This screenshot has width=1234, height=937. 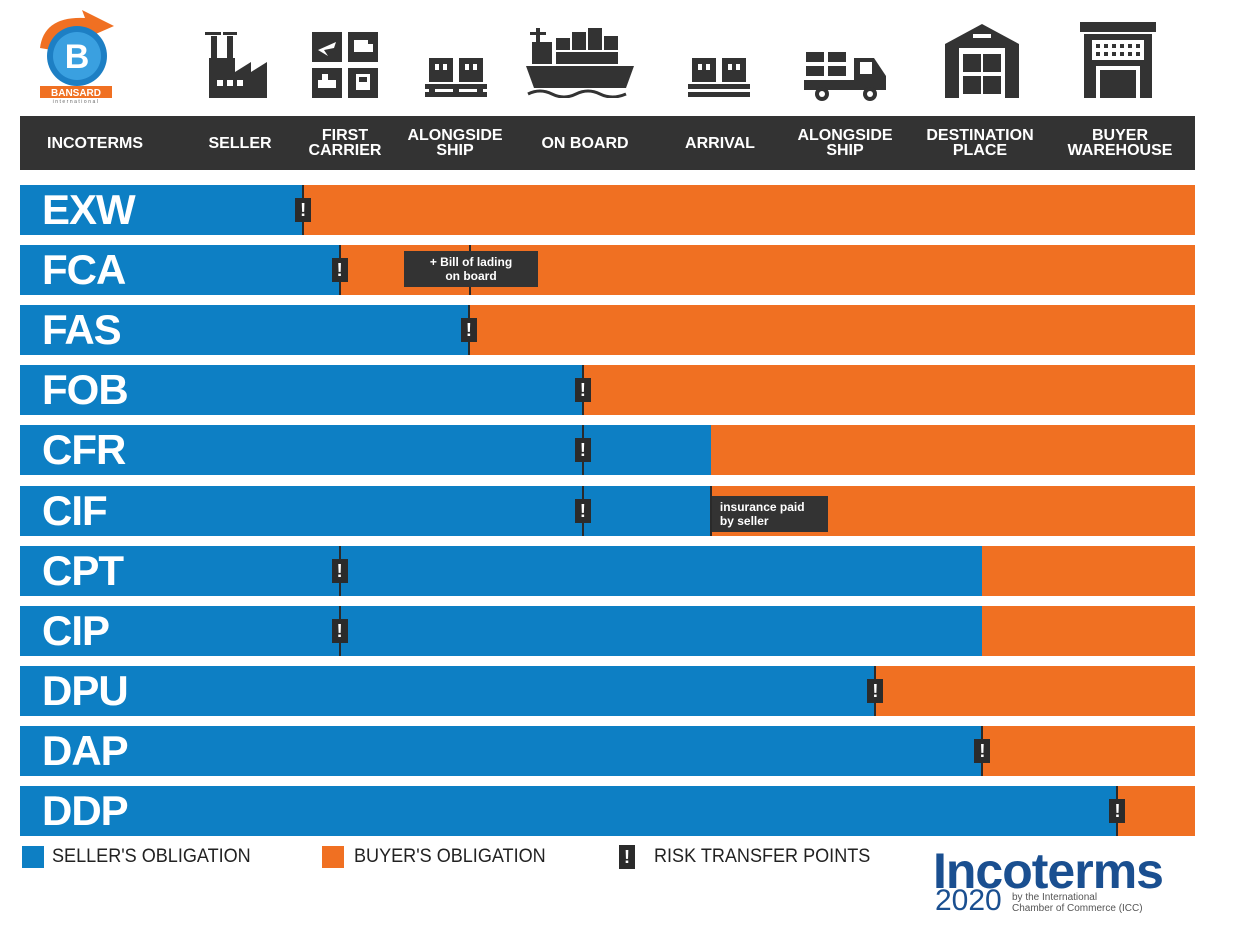 What do you see at coordinates (85, 390) in the screenshot?
I see `incoterm-code: FOB` at bounding box center [85, 390].